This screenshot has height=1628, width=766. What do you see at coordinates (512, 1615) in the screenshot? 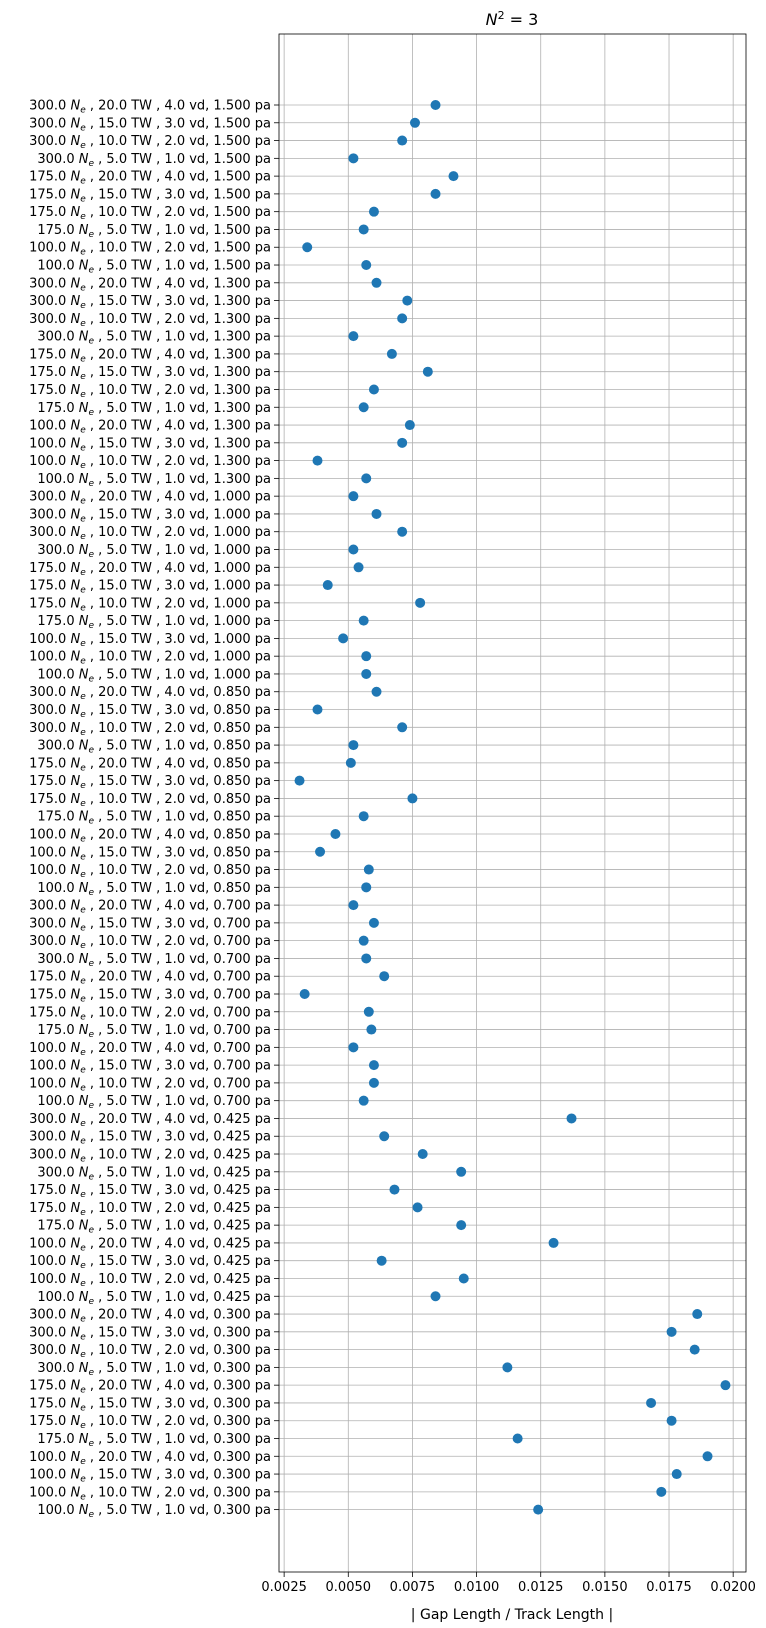
I see `x-axis-label: | Gap Length / Track Length |` at bounding box center [512, 1615].